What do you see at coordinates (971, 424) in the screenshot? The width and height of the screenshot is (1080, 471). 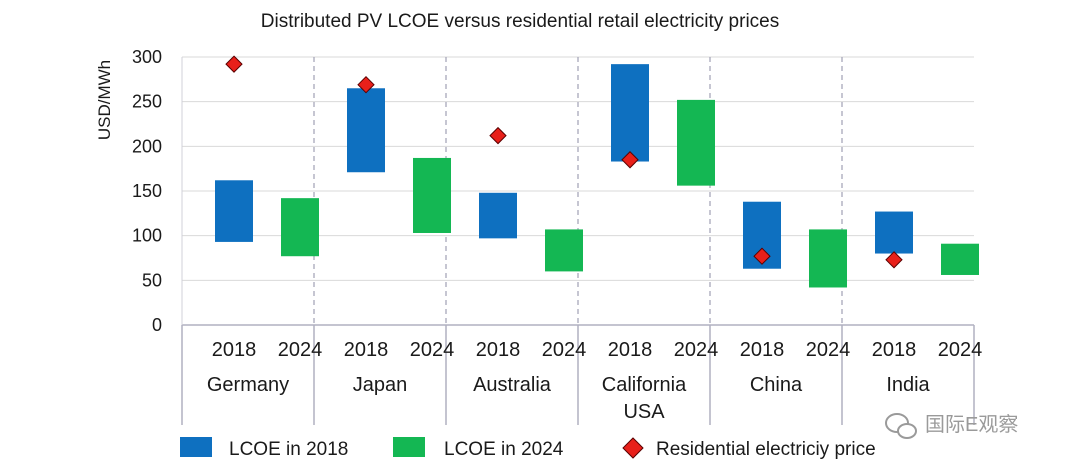 I see `watermark-text: 国际E观察` at bounding box center [971, 424].